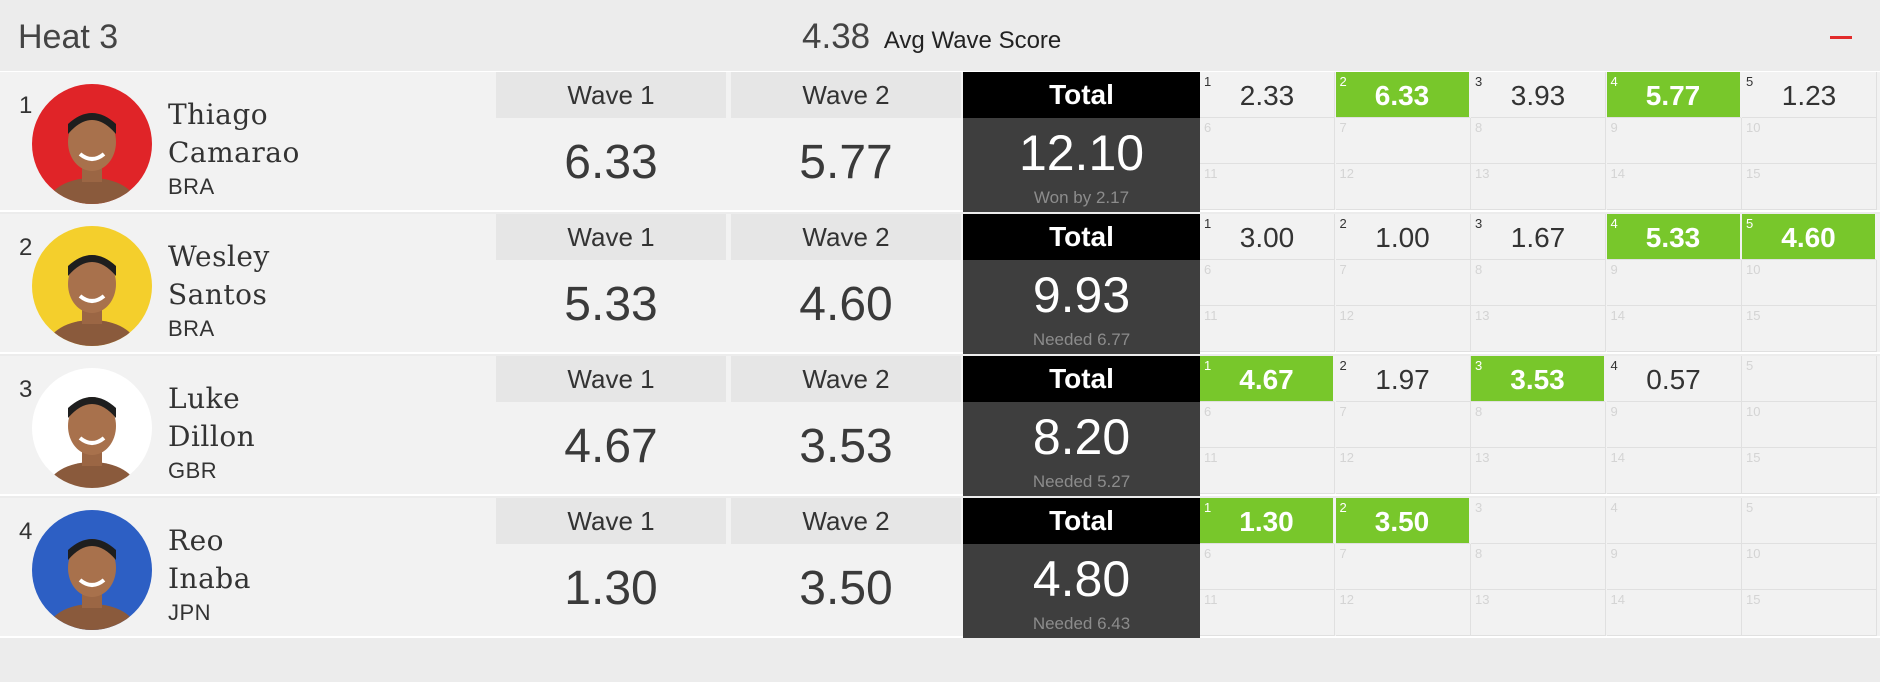  Describe the element at coordinates (219, 276) in the screenshot. I see `athlete-name: Wesley Santos` at that location.